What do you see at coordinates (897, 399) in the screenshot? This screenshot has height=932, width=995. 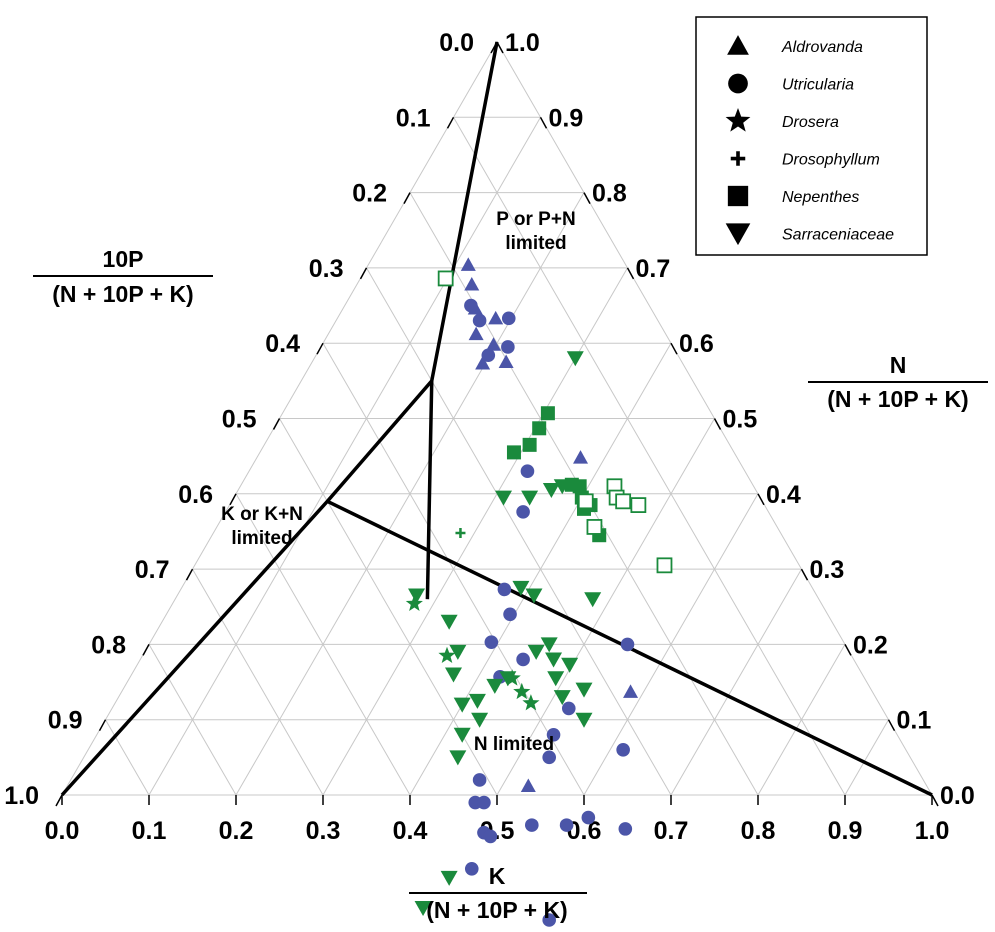 I see `axis-title-right-denominator: (N + 10P + K)` at bounding box center [897, 399].